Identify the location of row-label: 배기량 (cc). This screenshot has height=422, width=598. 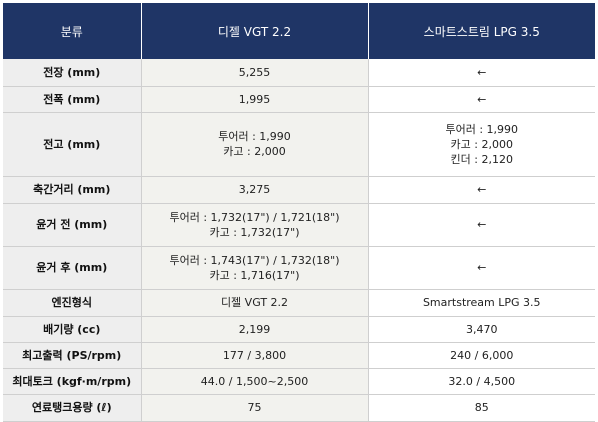
(72, 329).